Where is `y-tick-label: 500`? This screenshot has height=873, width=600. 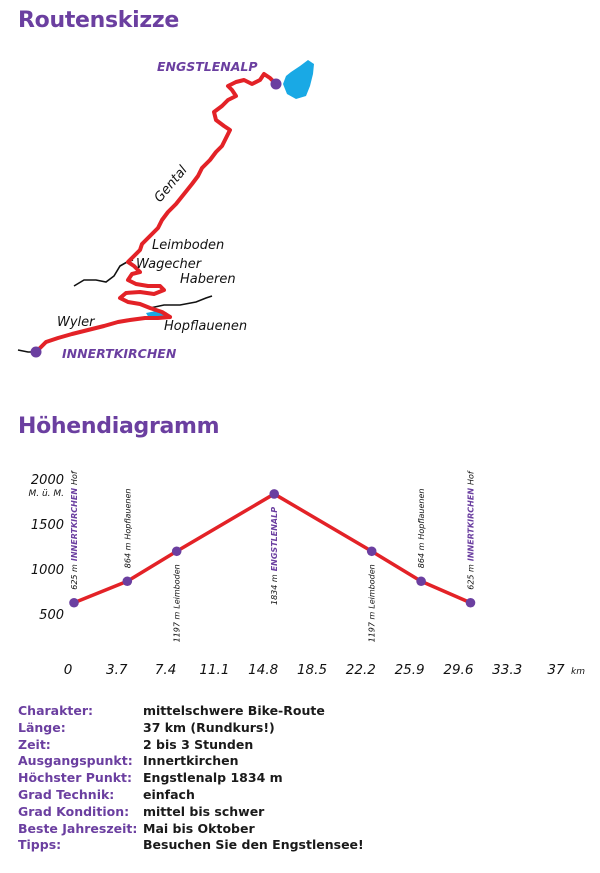 y-tick-label: 500 is located at coordinates (51, 615).